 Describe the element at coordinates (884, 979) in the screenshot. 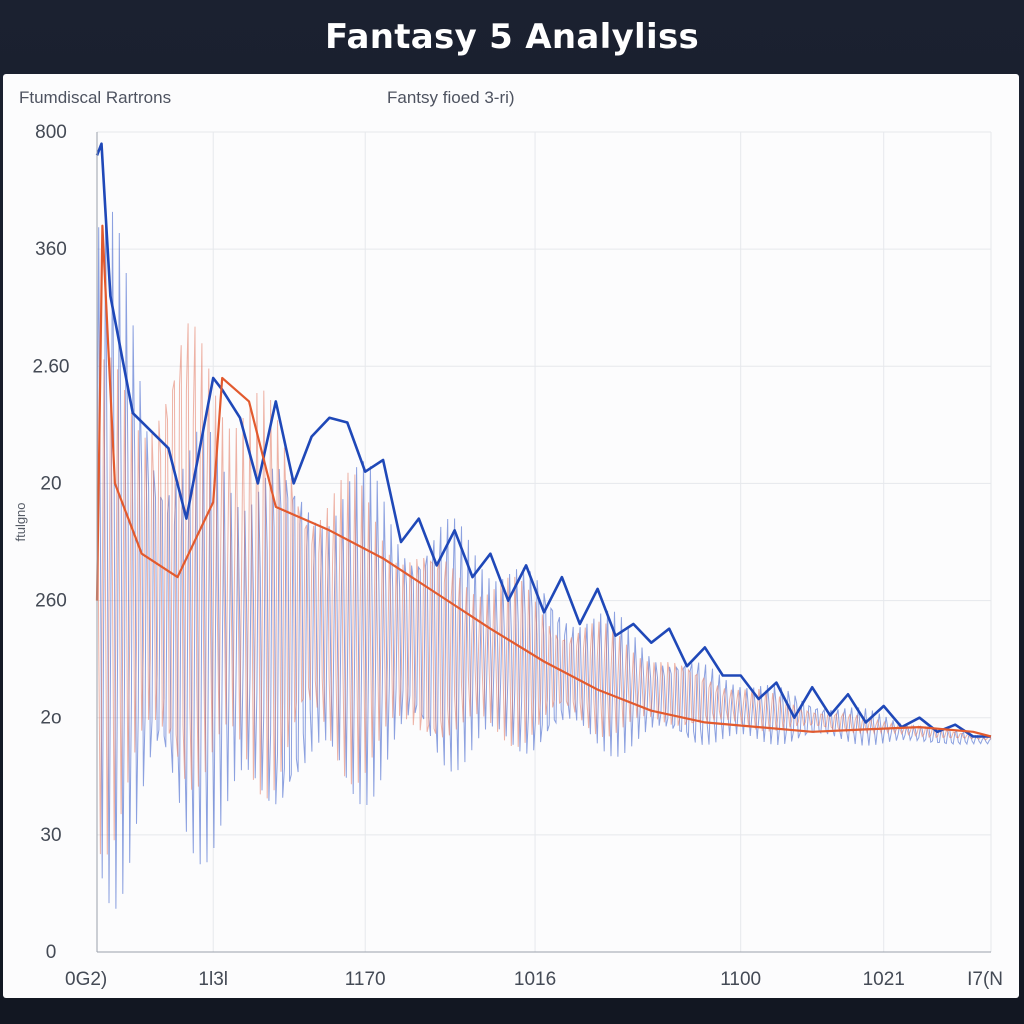

I see `x-tick-label-5: 1021` at that location.